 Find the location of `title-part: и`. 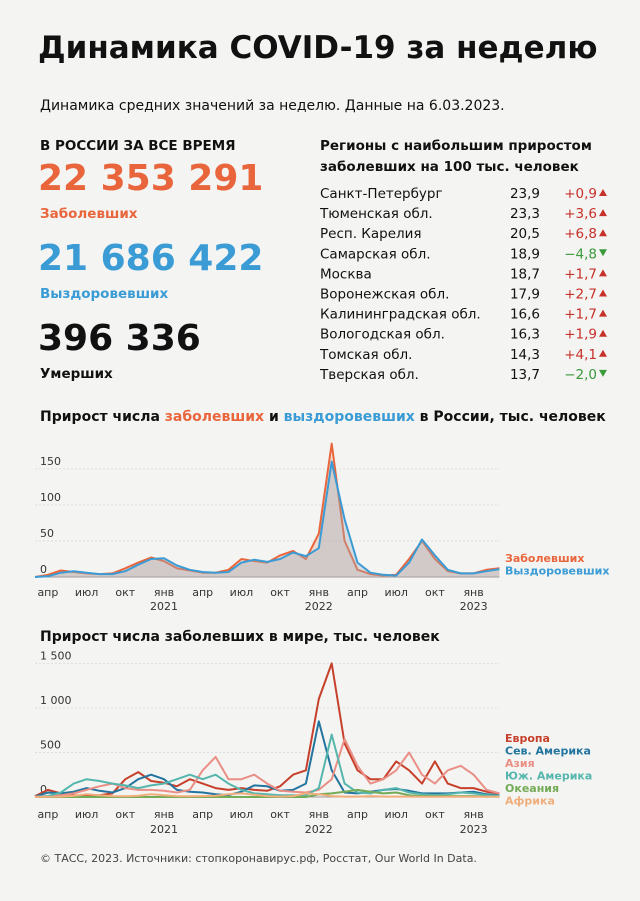

title-part: и is located at coordinates (274, 417).